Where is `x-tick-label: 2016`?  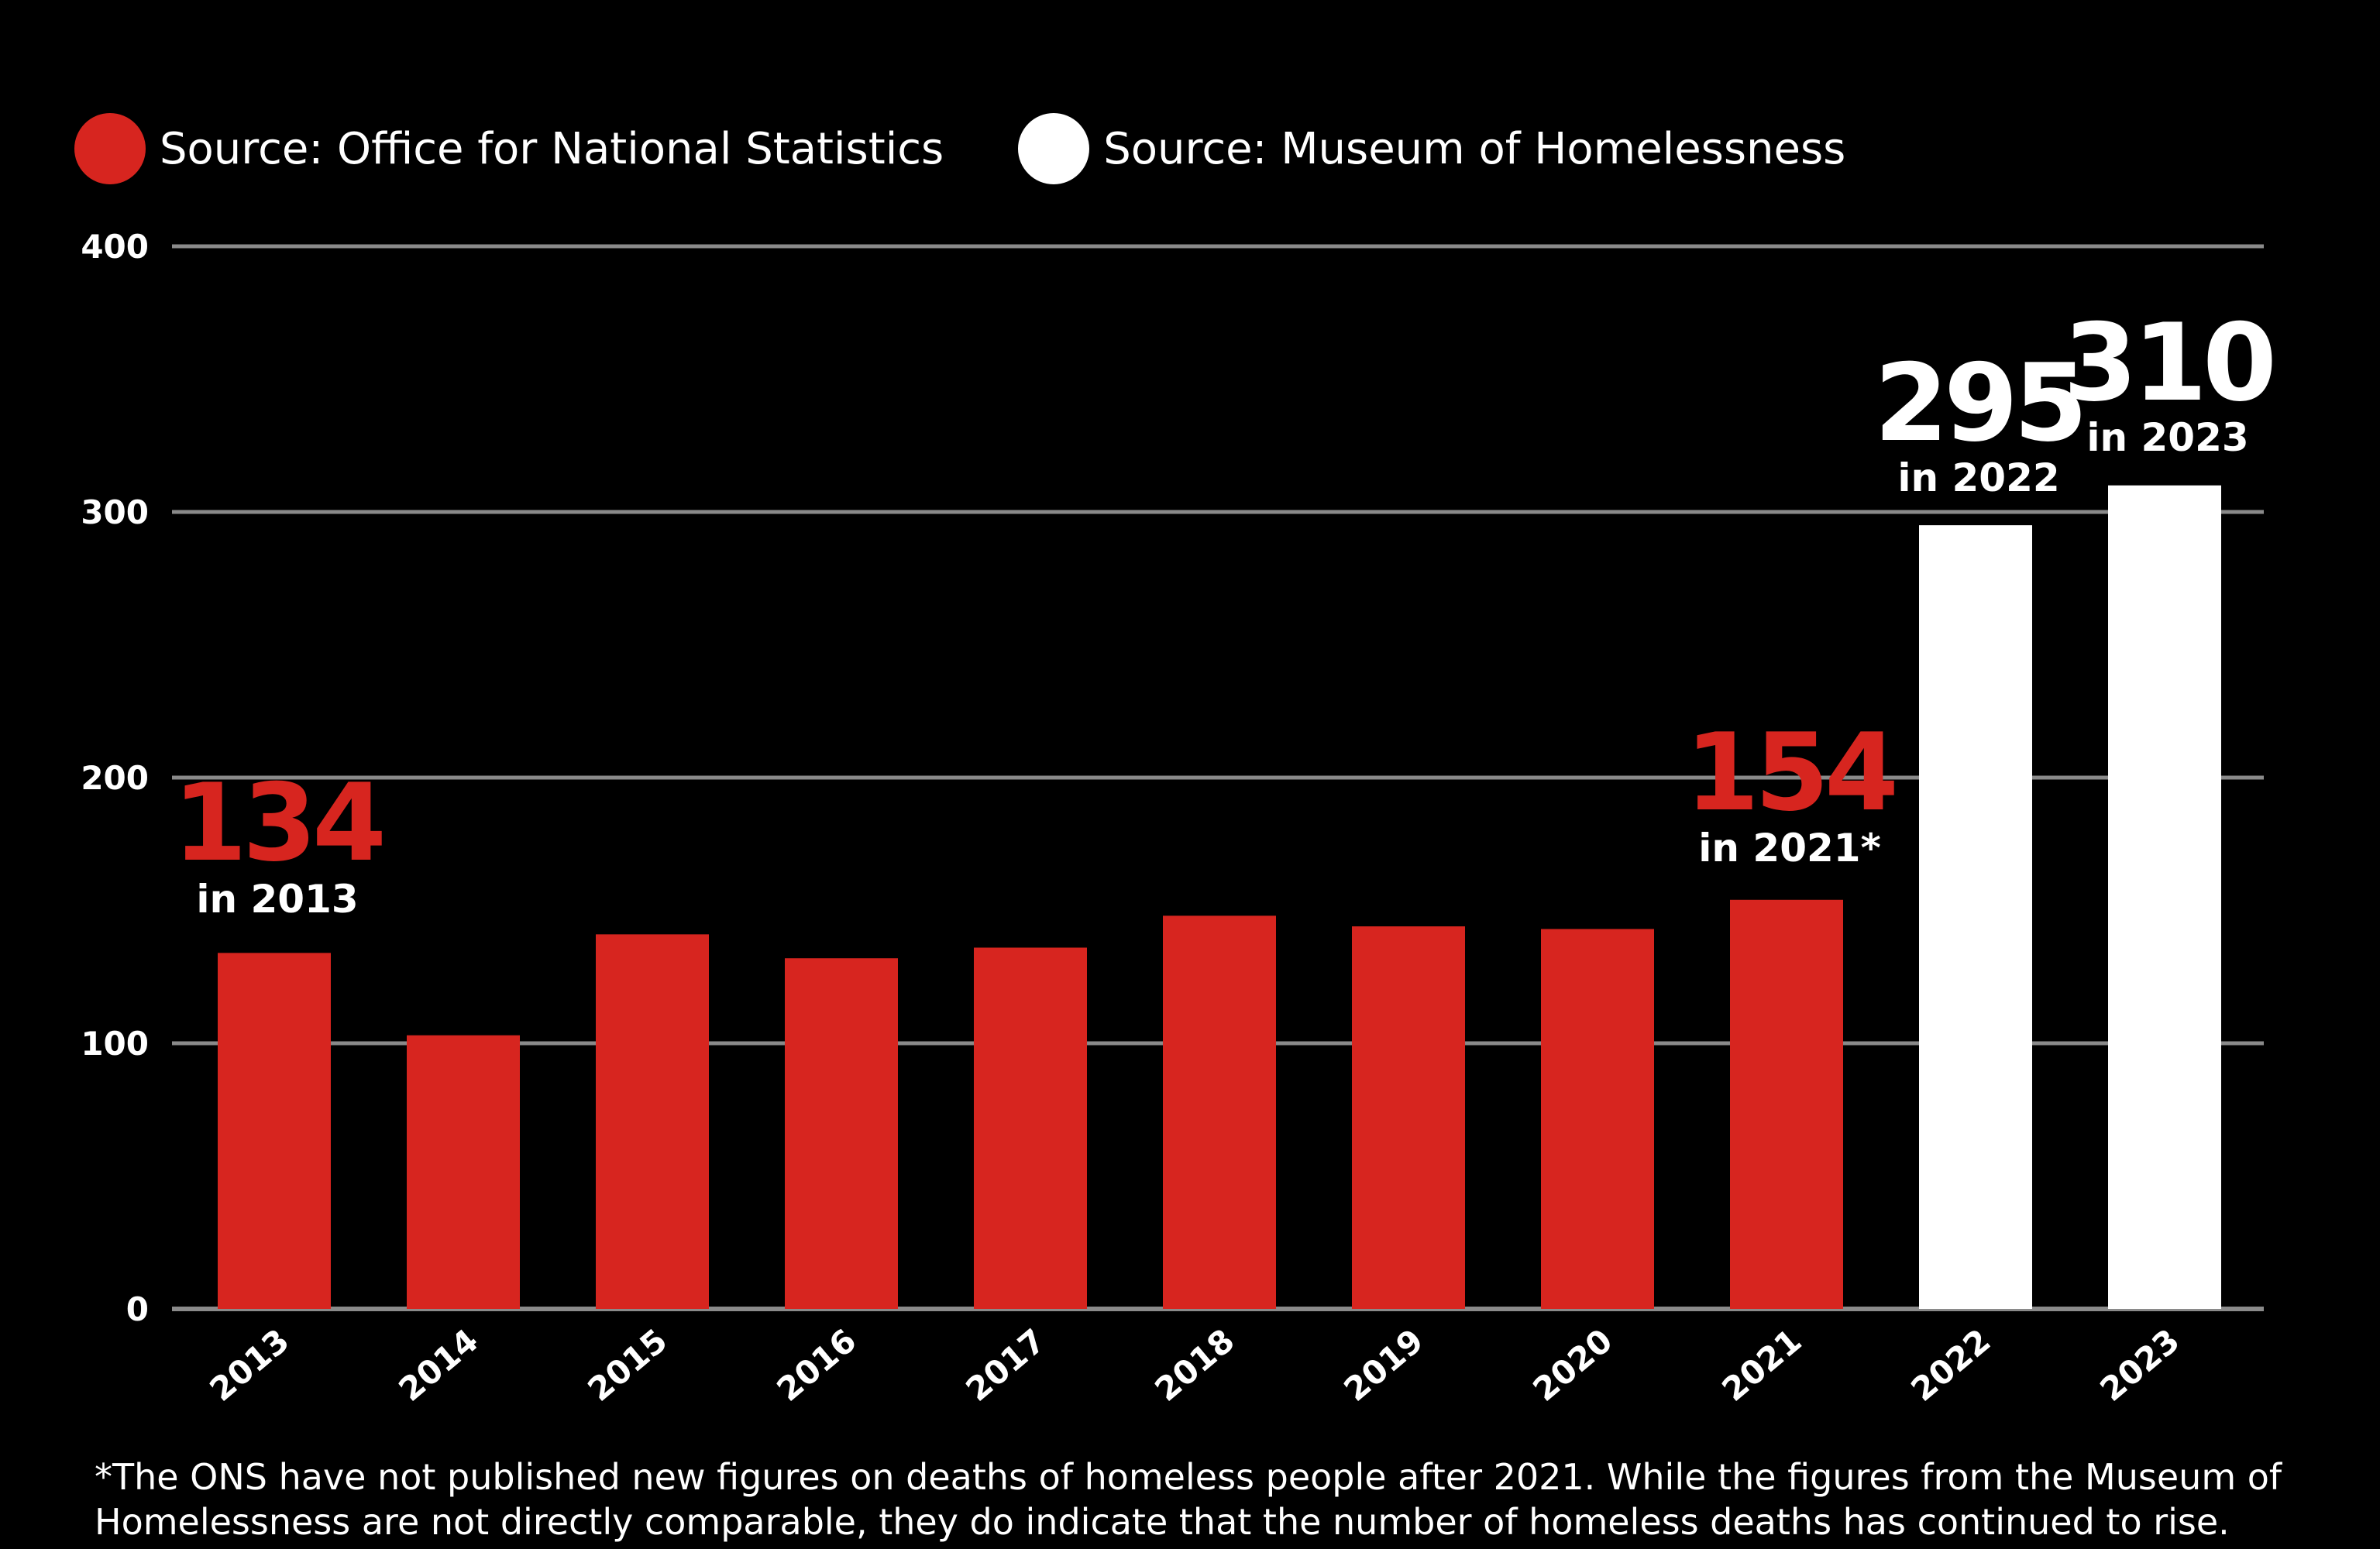
x-tick-label: 2016 is located at coordinates (816, 1365).